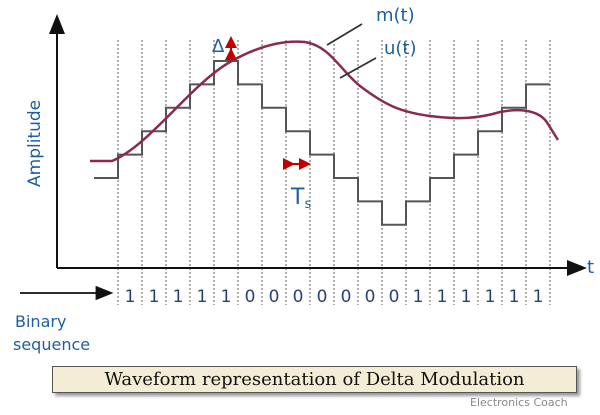 The height and width of the screenshot is (415, 600). I want to click on binary-label-line1: Binary, so click(40, 321).